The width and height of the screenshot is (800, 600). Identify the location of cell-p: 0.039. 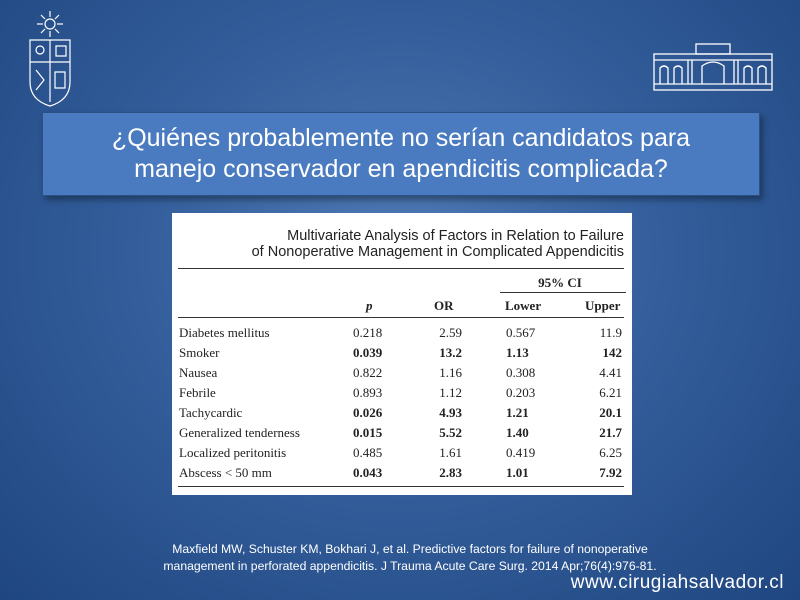
(368, 352).